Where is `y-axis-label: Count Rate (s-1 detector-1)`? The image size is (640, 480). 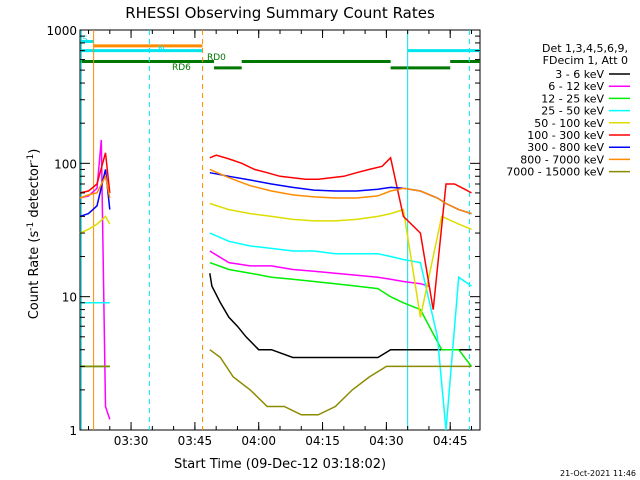
y-axis-label: Count Rate (s-1 detector-1) is located at coordinates (34, 234).